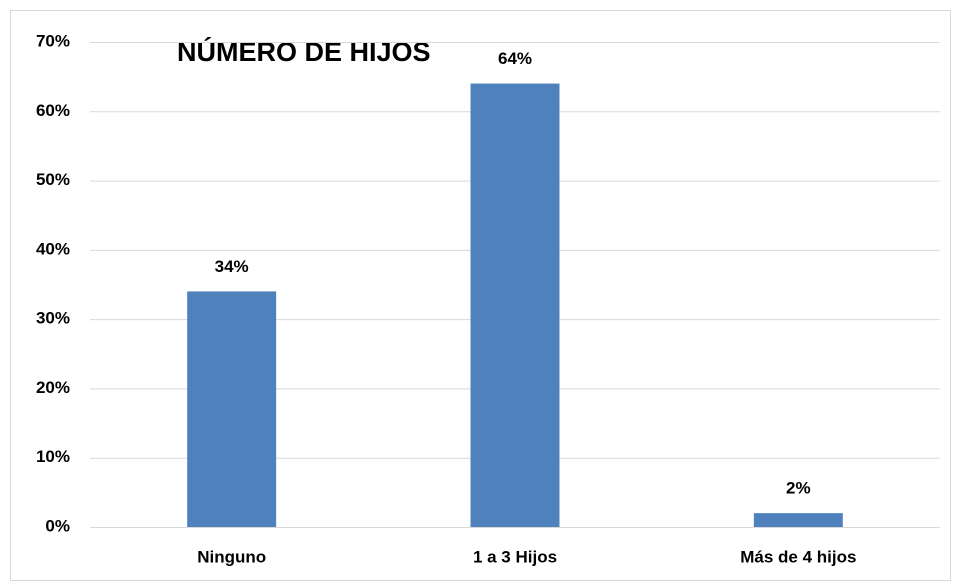 This screenshot has width=957, height=581. Describe the element at coordinates (798, 556) in the screenshot. I see `x-tick-label: Más de 4 hijos` at that location.